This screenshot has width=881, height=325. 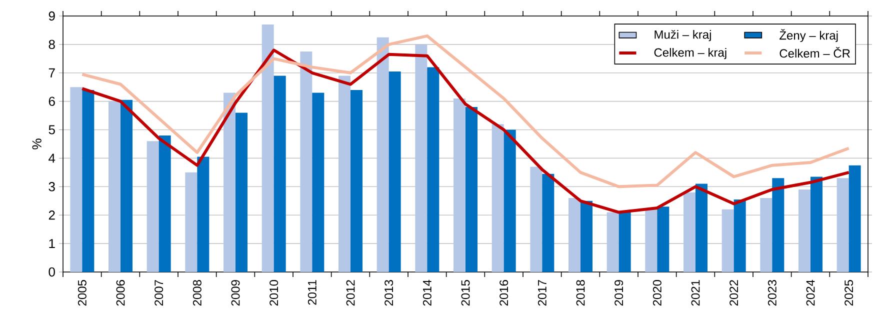 What do you see at coordinates (580, 293) in the screenshot?
I see `x-tick-label: 2018` at bounding box center [580, 293].